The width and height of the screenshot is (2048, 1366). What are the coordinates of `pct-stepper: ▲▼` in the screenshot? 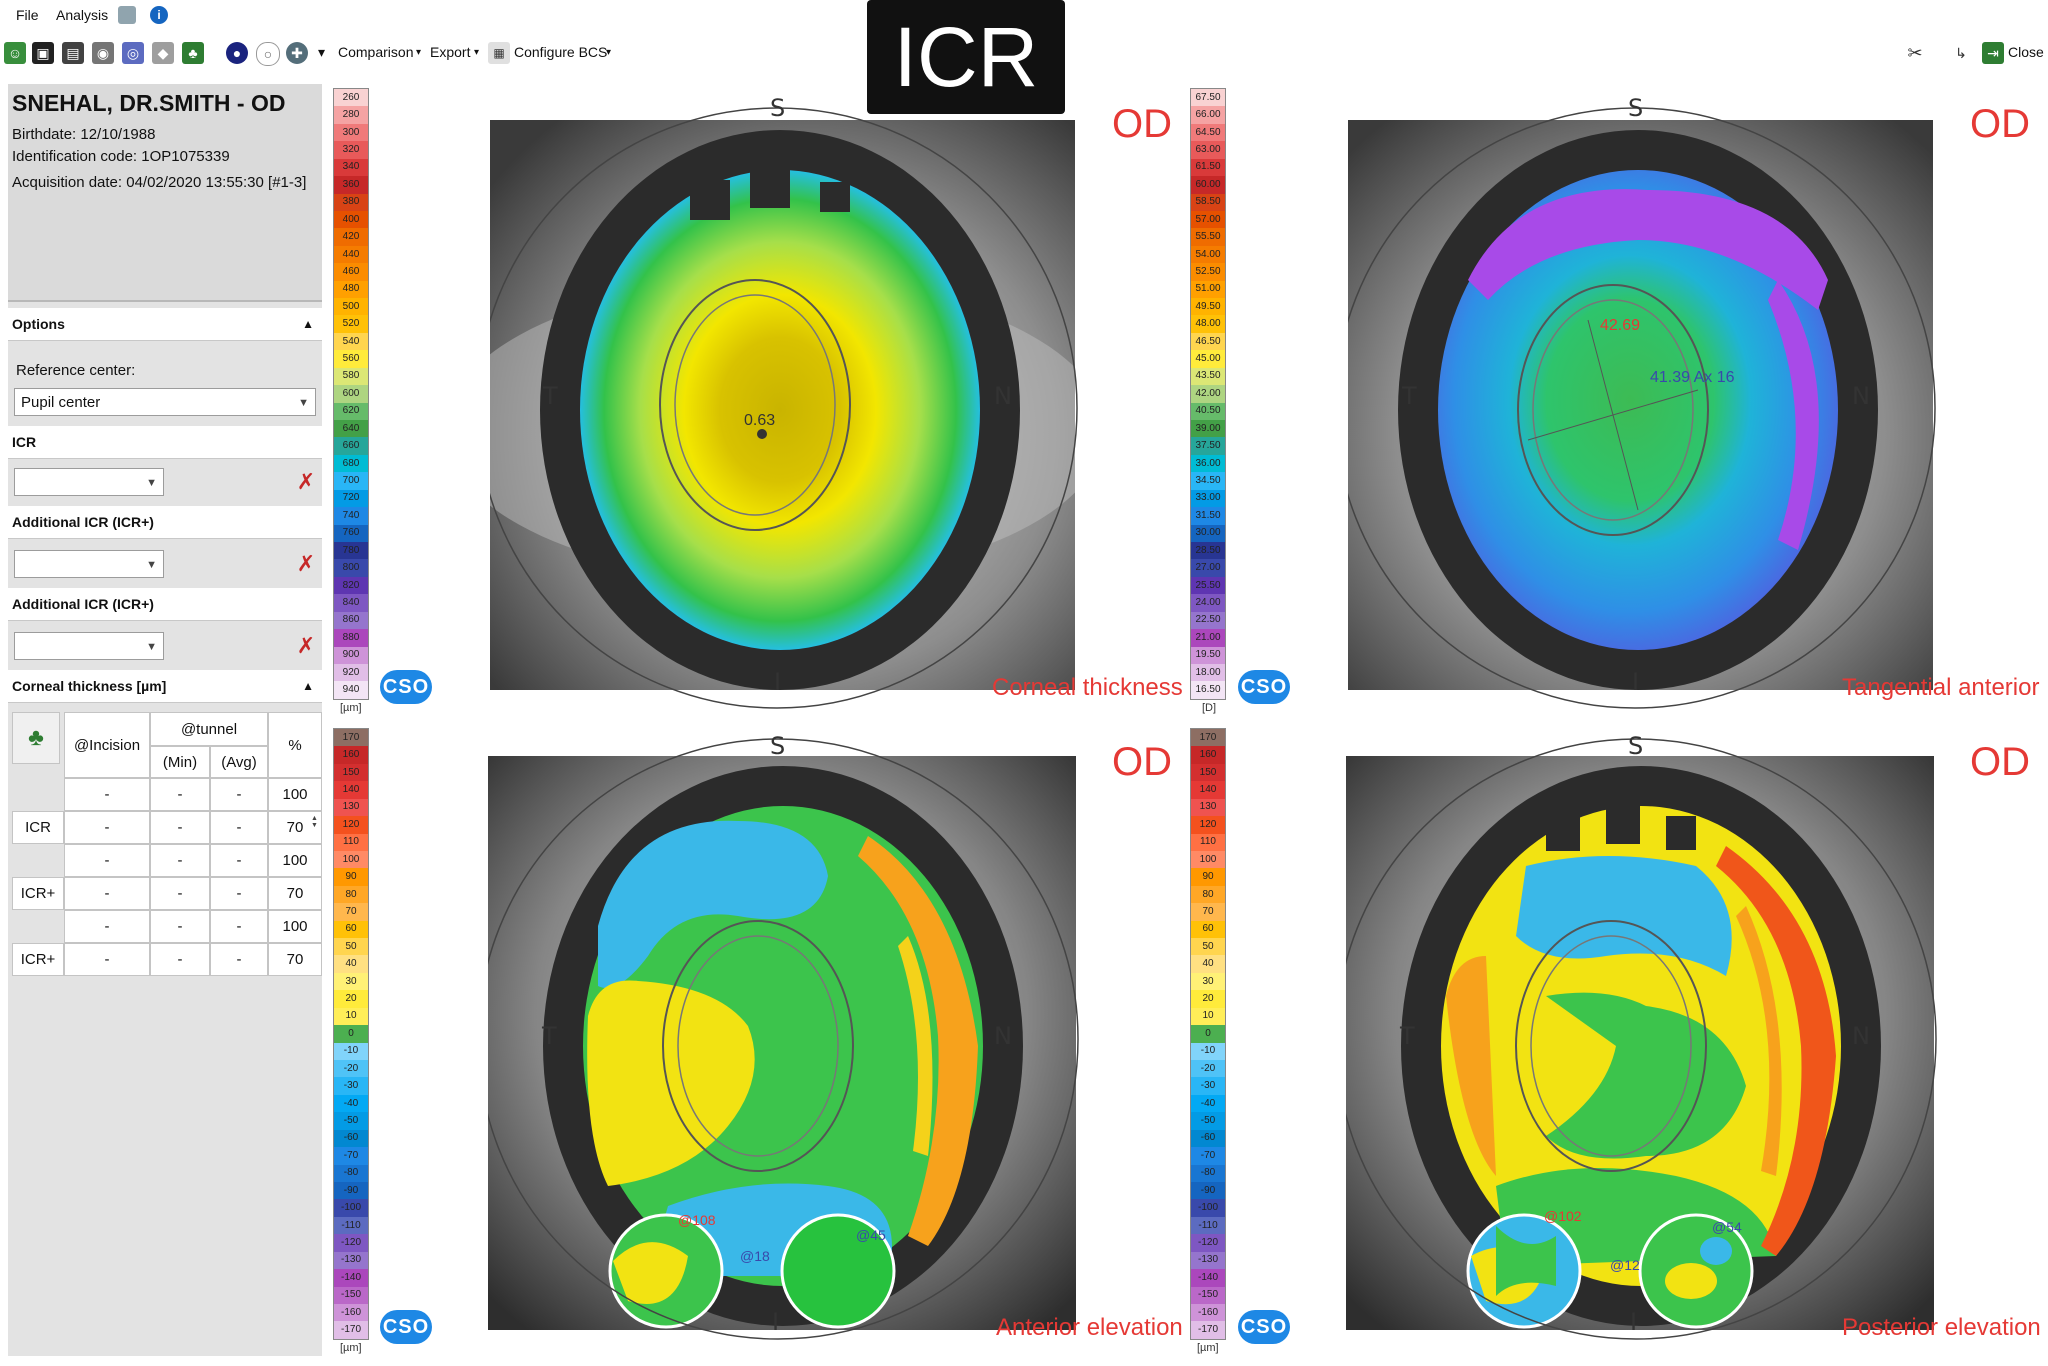 It's located at (314, 822).